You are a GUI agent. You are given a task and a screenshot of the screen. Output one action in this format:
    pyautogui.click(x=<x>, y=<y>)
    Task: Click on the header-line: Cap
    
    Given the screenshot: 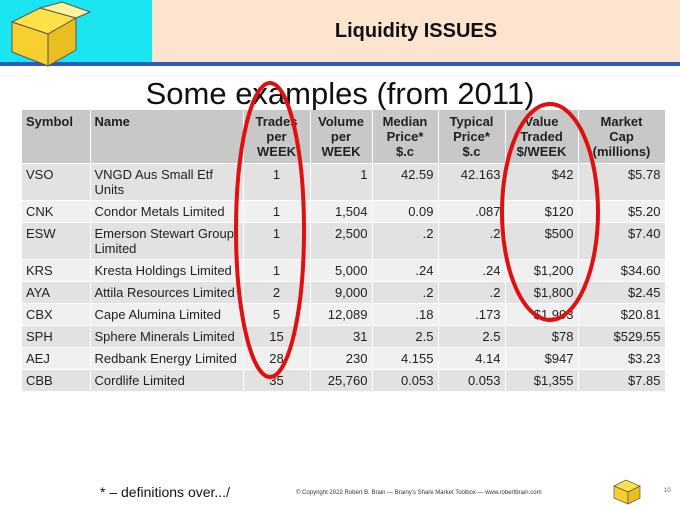 What is the action you would take?
    pyautogui.click(x=621, y=136)
    